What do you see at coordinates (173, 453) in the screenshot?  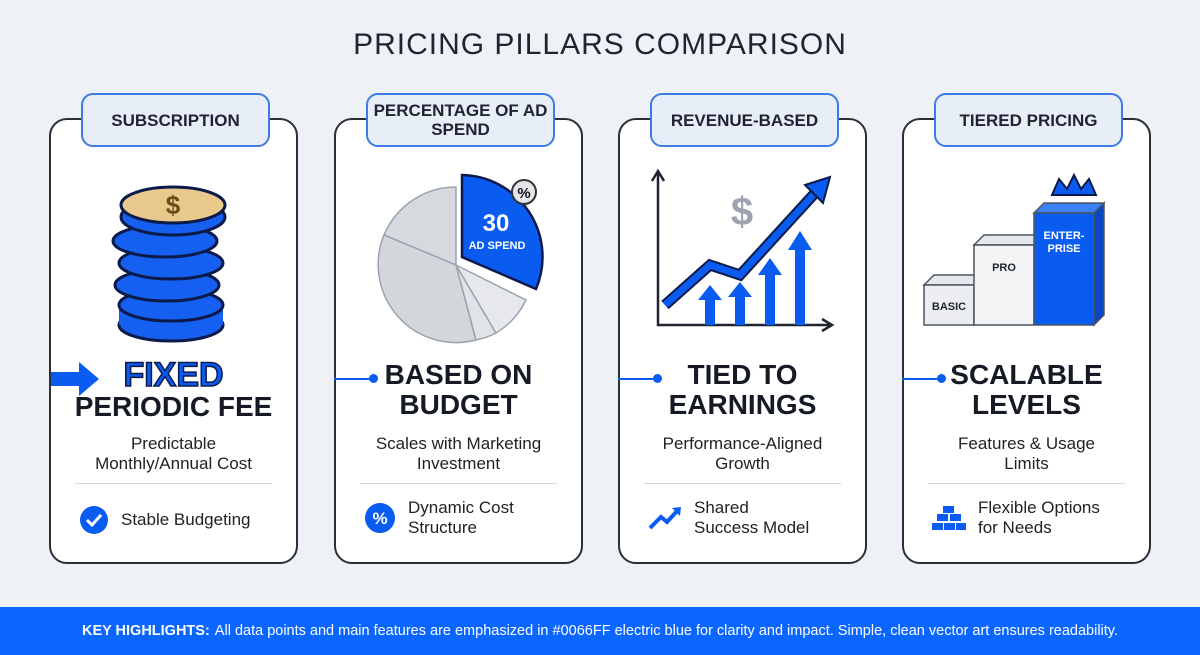 I see `pillar-description: Predictable Monthly/Annual Cost` at bounding box center [173, 453].